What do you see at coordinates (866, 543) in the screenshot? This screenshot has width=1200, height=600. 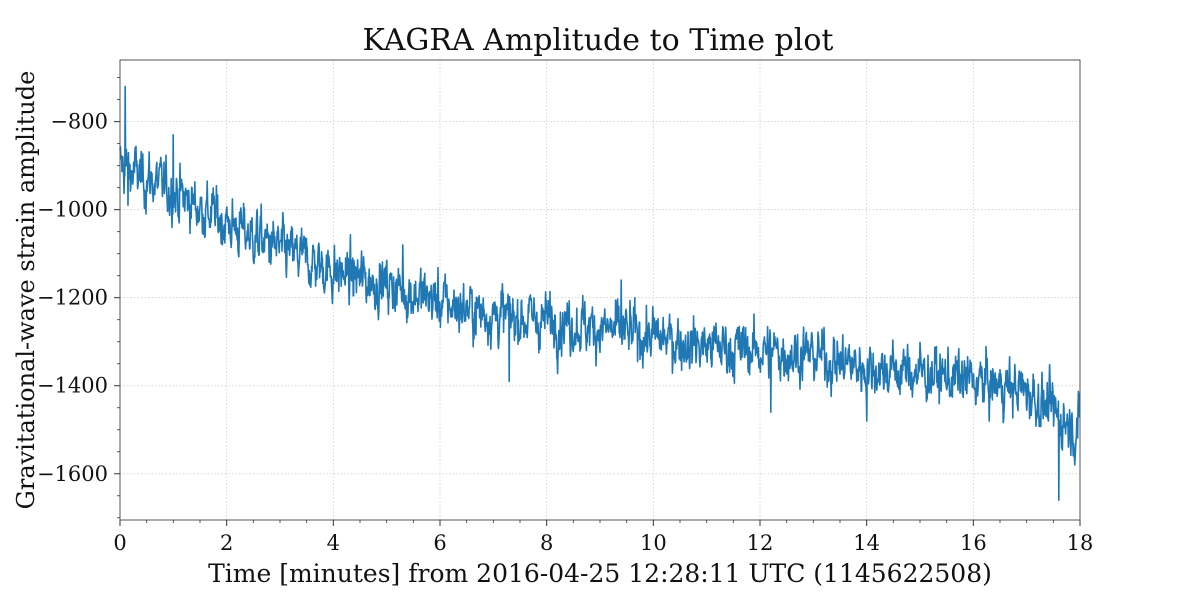 I see `x-tick-label: 14` at bounding box center [866, 543].